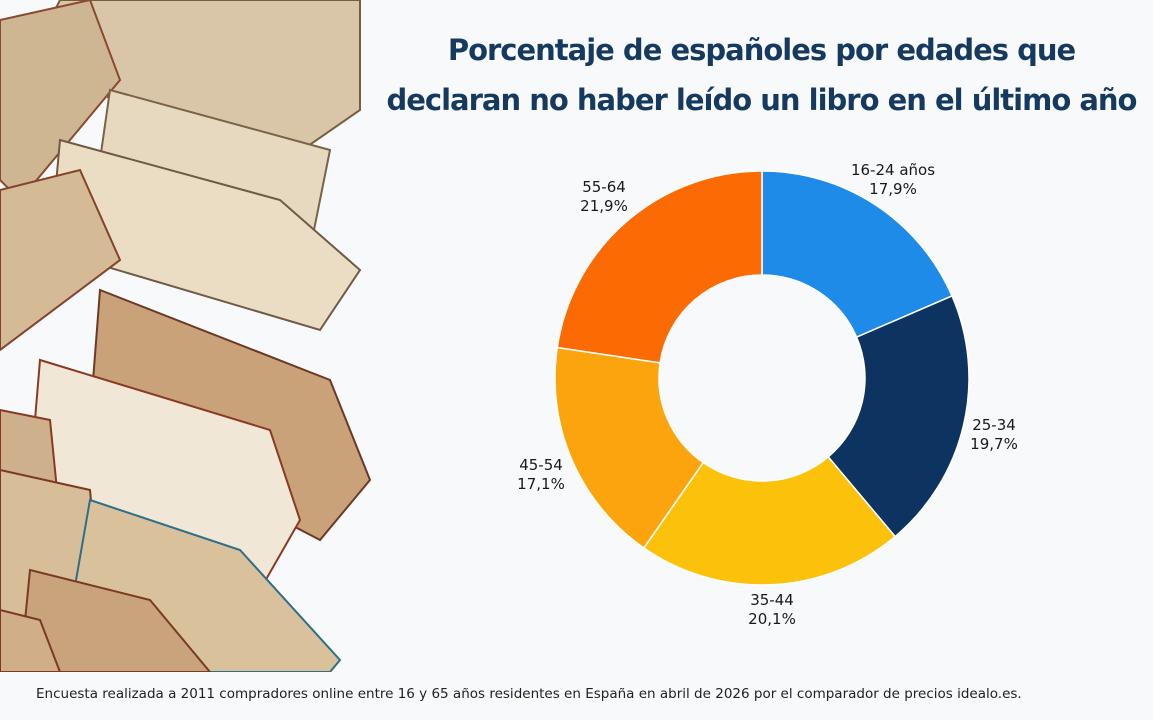 Image resolution: width=1153 pixels, height=720 pixels. I want to click on slice-value-label: 20,1%, so click(772, 619).